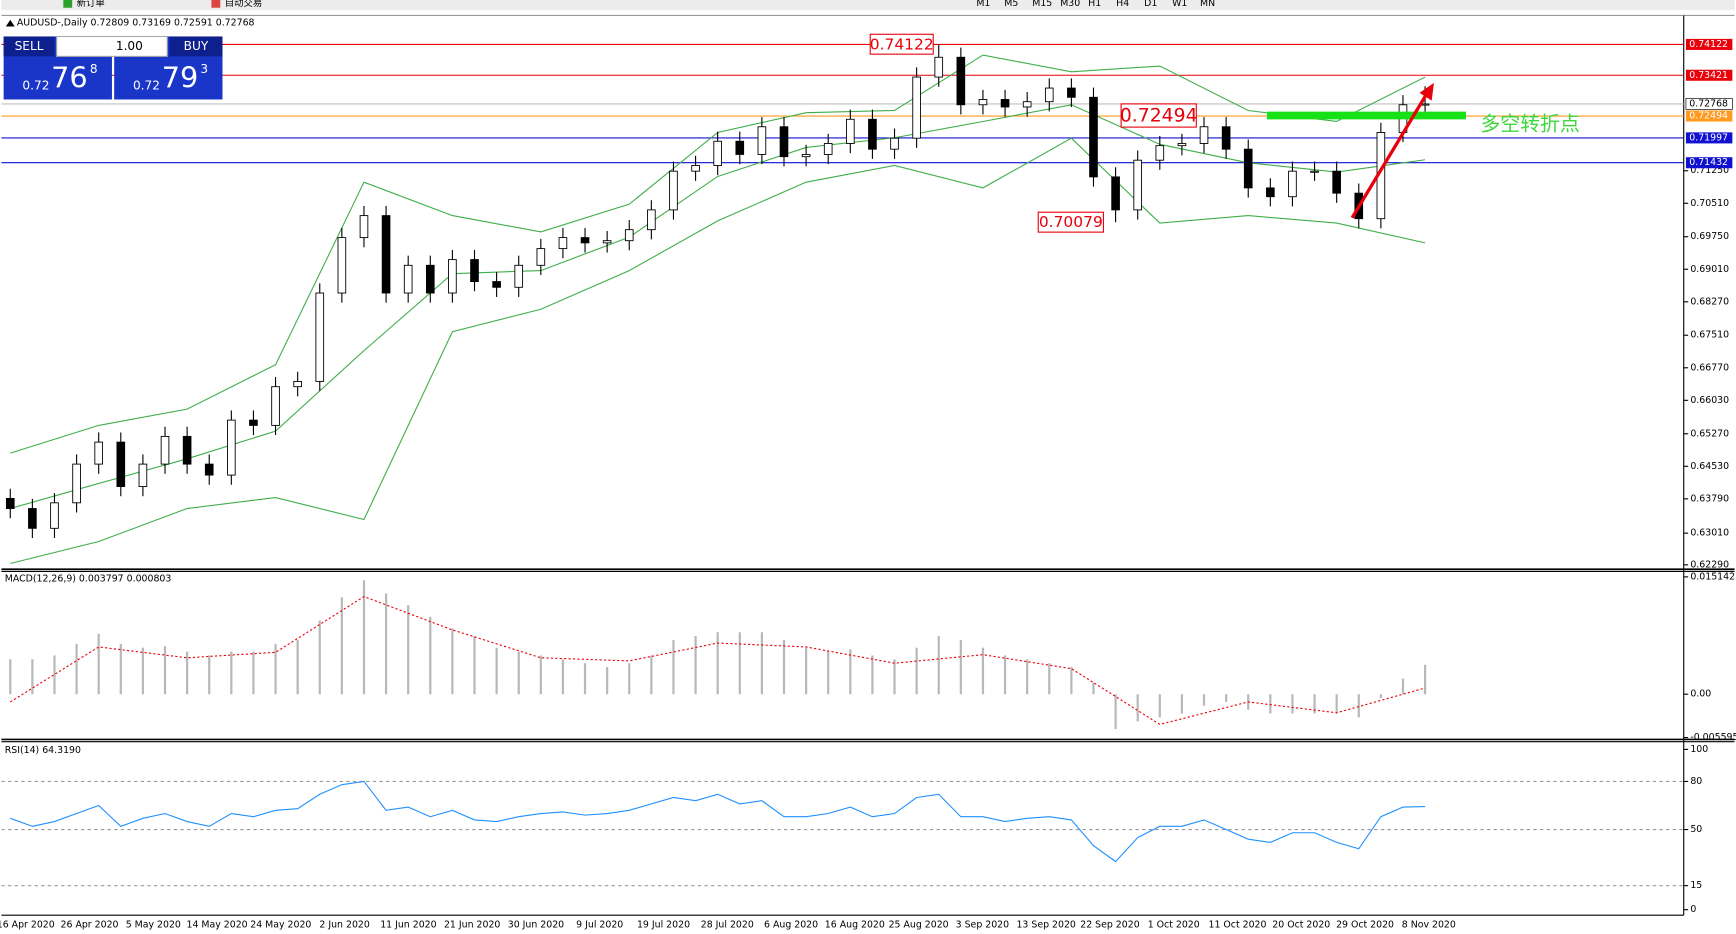  Describe the element at coordinates (146, 86) in the screenshot. I see `buy-price-prefix: 0.72` at that location.